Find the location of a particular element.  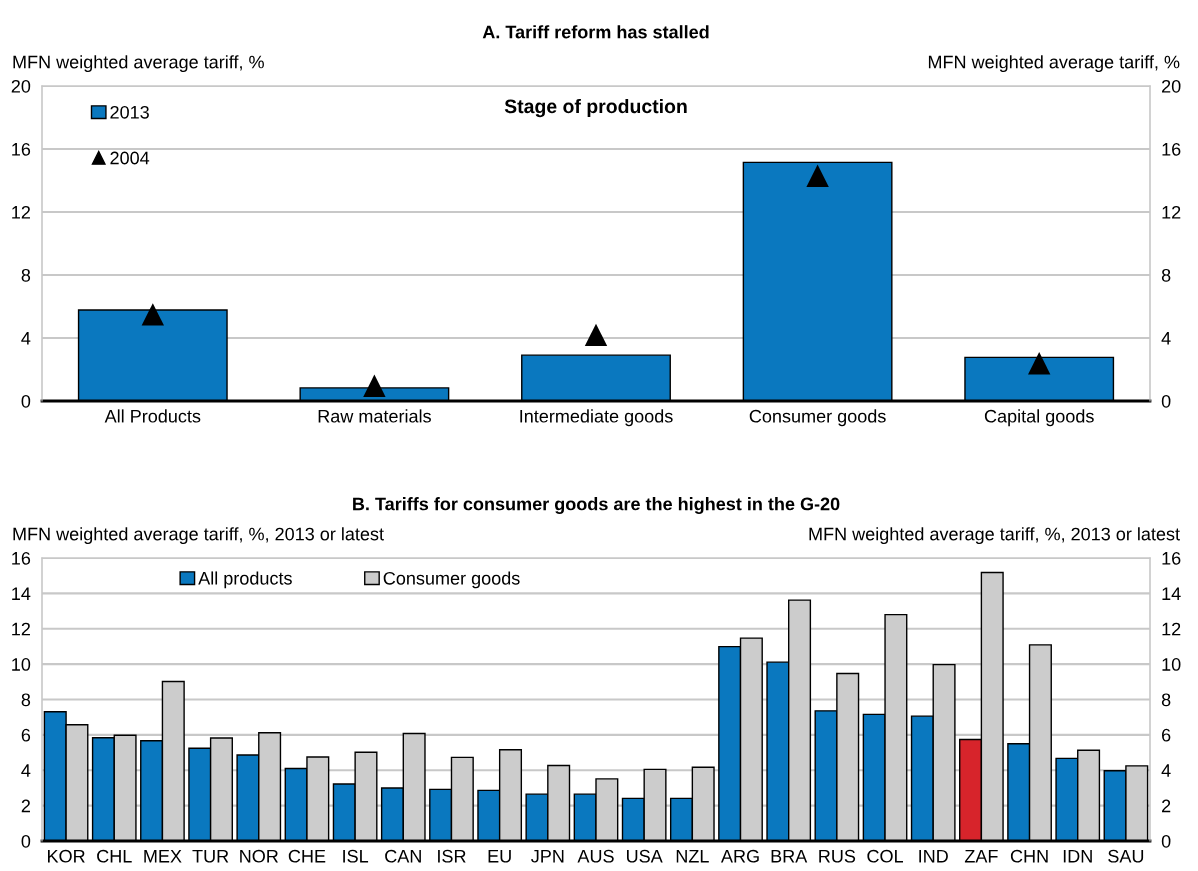

x-tick-label: EU is located at coordinates (499, 856).